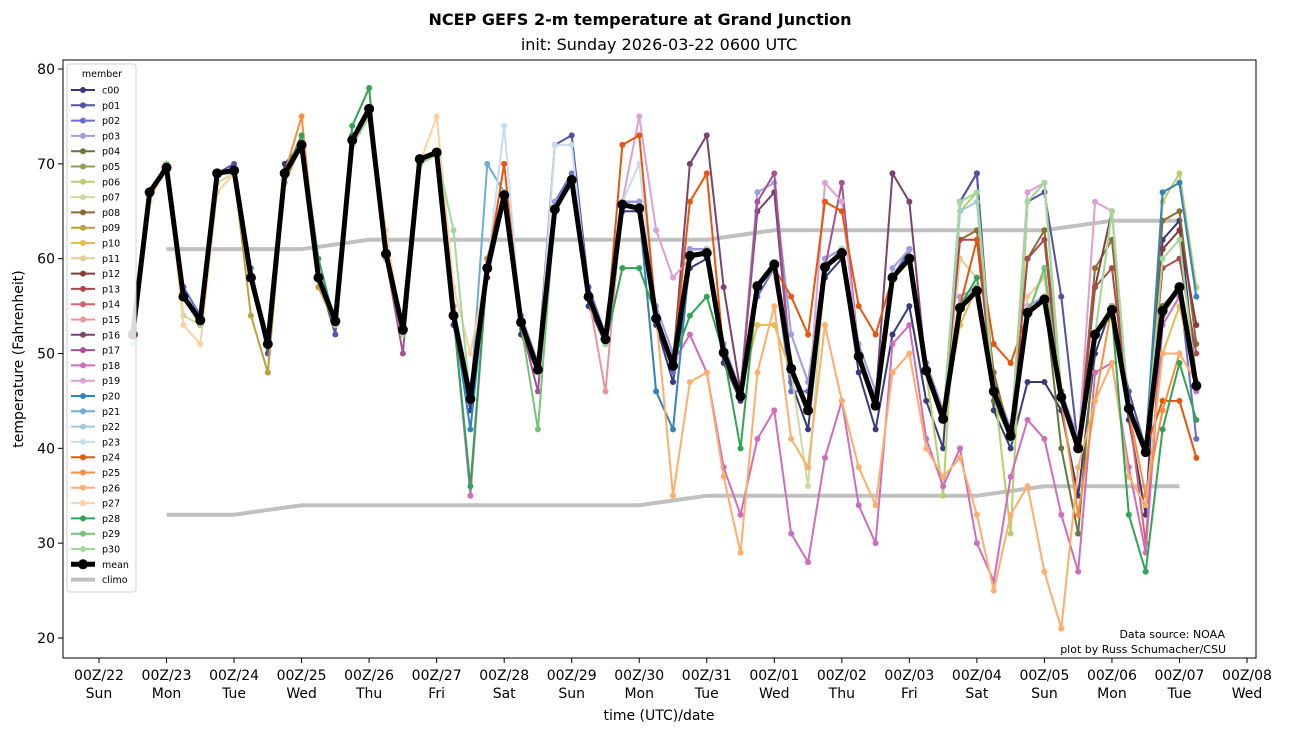 The height and width of the screenshot is (733, 1290). What do you see at coordinates (111, 167) in the screenshot?
I see `legend-label: p05` at bounding box center [111, 167].